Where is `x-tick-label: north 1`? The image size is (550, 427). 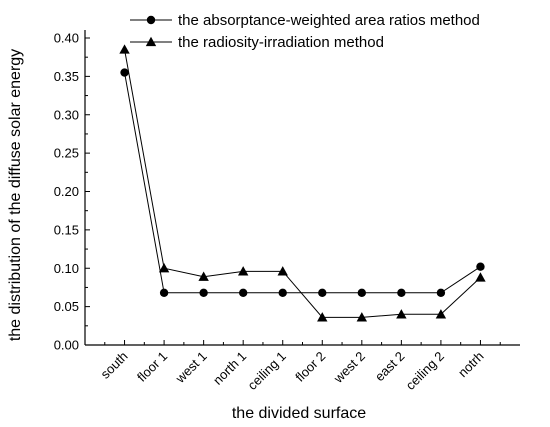 x-tick-label: north 1 is located at coordinates (229, 368).